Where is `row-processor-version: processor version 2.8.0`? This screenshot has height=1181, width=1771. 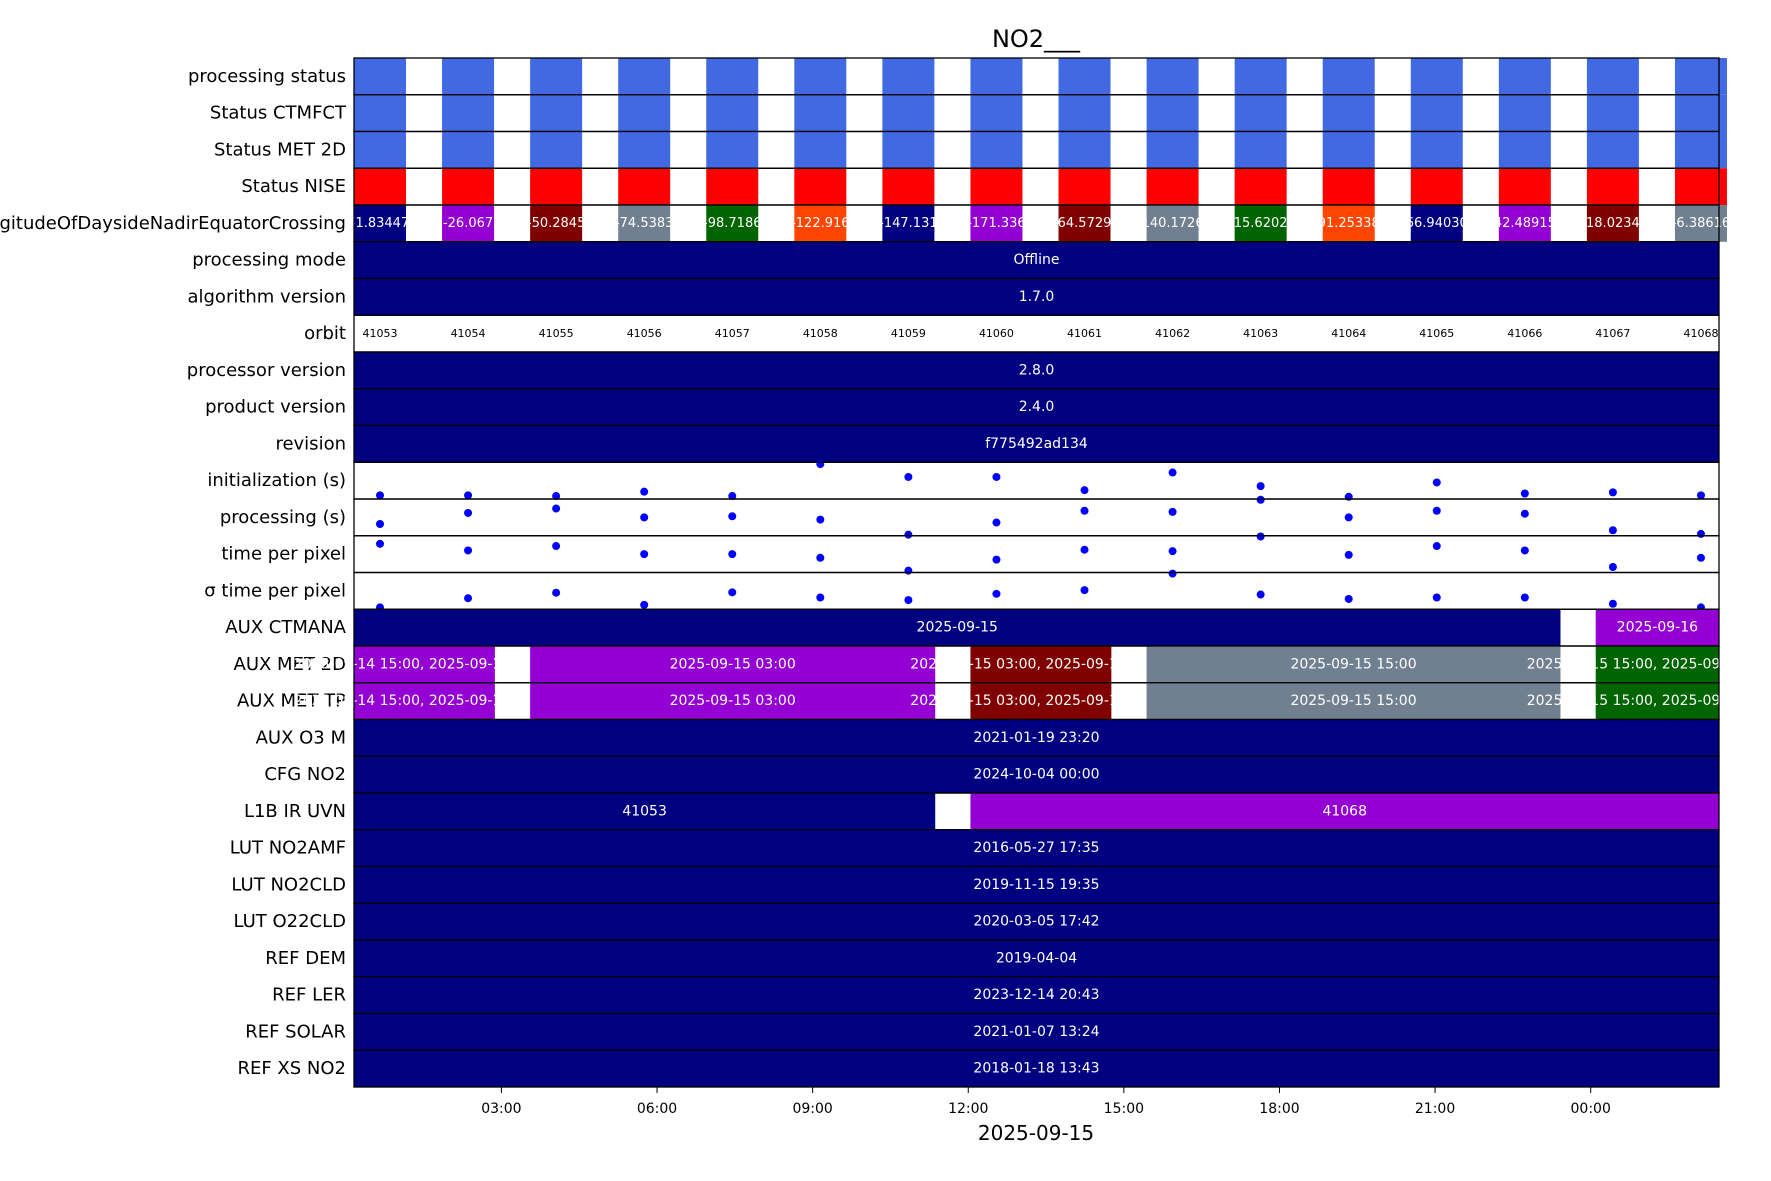
row-processor-version: processor version 2.8.0 is located at coordinates (953, 370).